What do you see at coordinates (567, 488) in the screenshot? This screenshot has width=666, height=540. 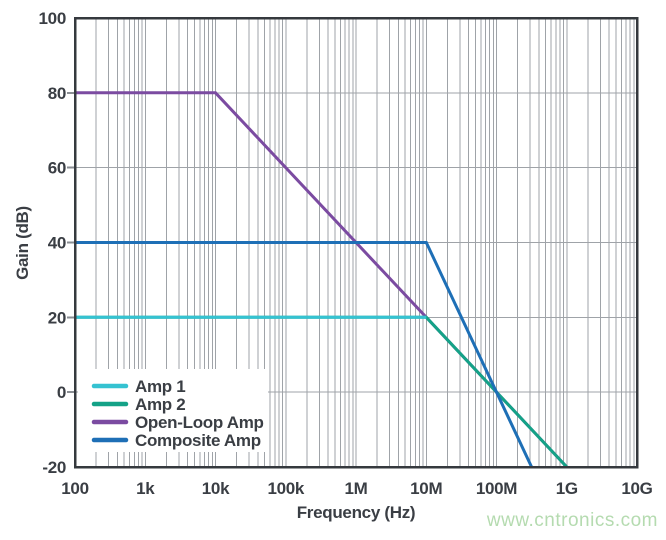 I see `x-tick-label: 1G` at bounding box center [567, 488].